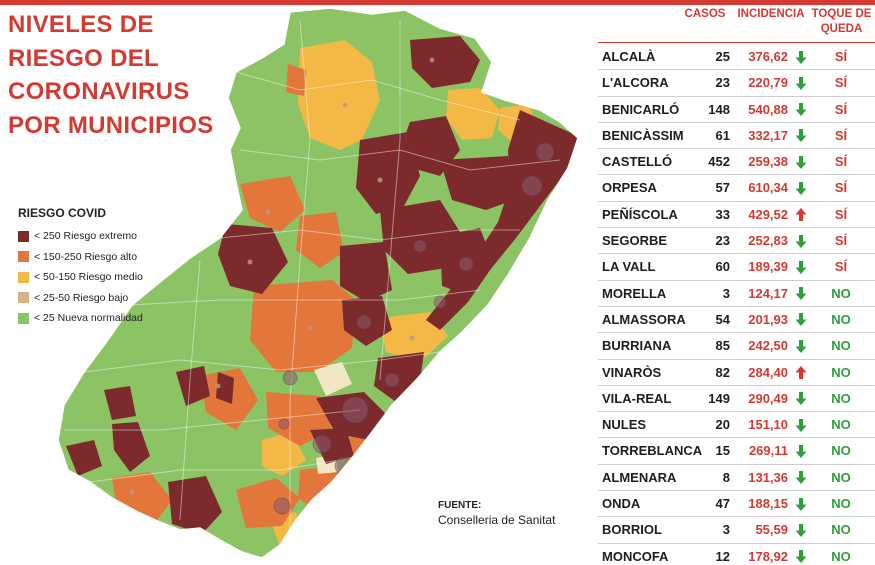 Image resolution: width=875 pixels, height=565 pixels. What do you see at coordinates (705, 14) in the screenshot?
I see `header-casos: CASOS` at bounding box center [705, 14].